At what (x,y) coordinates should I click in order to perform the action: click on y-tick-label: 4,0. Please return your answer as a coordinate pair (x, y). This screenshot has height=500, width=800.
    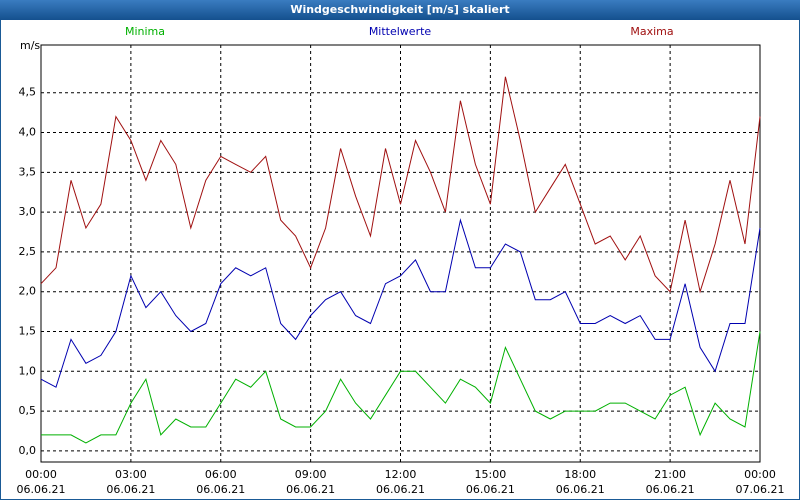
    Looking at the image, I should click on (28, 132).